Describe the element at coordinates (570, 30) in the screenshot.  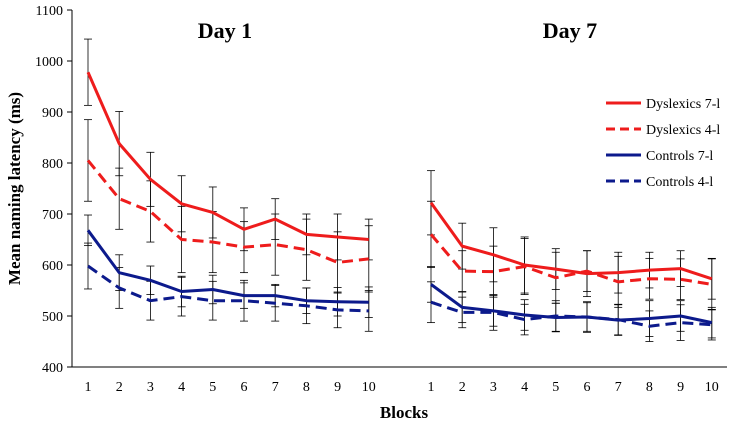
I see `panel-title: Day 7` at that location.